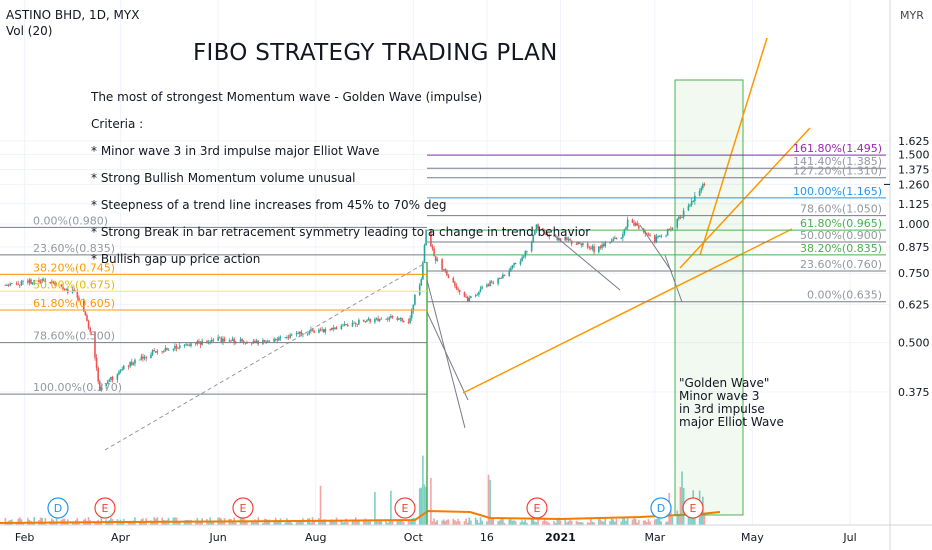 The height and width of the screenshot is (550, 932). I want to click on time-tick-label: Oct, so click(414, 537).